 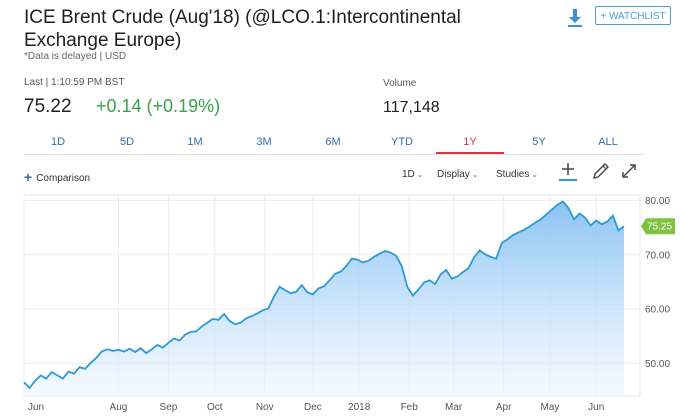 I want to click on range-tab-6m: 6M, so click(x=333, y=142).